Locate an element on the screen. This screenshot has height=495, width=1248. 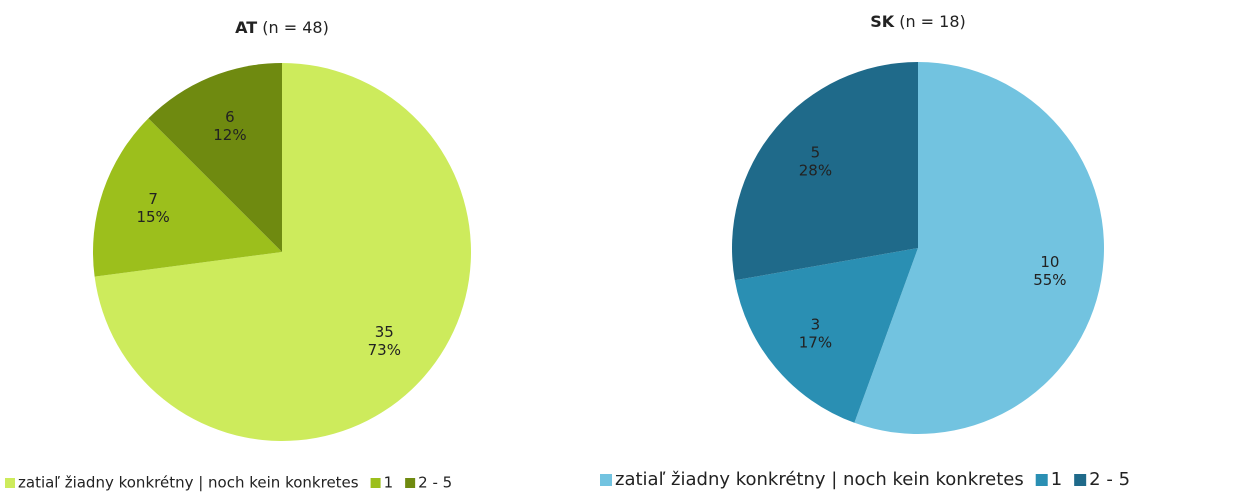
slice-percent-label: 28% is located at coordinates (815, 170).